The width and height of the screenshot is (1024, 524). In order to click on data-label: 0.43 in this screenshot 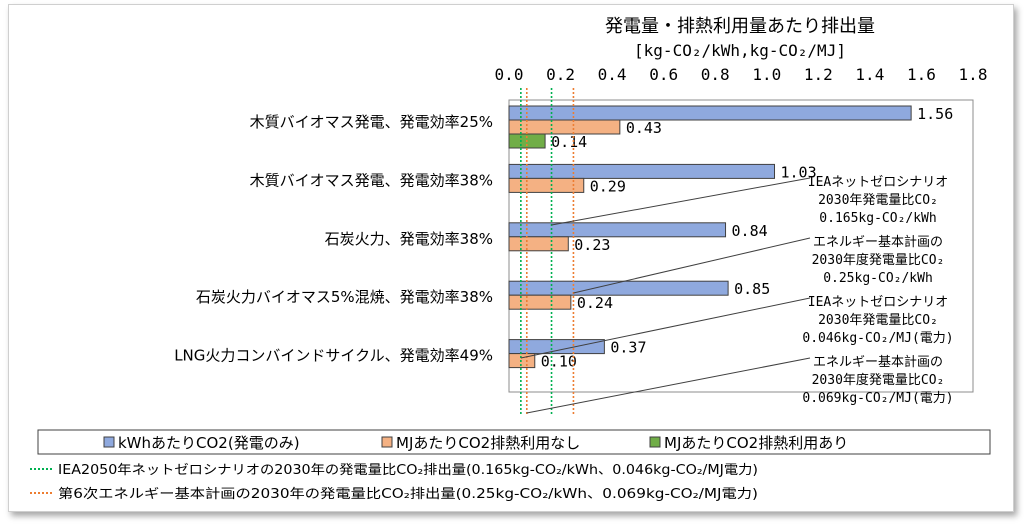, I will do `click(644, 128)`.